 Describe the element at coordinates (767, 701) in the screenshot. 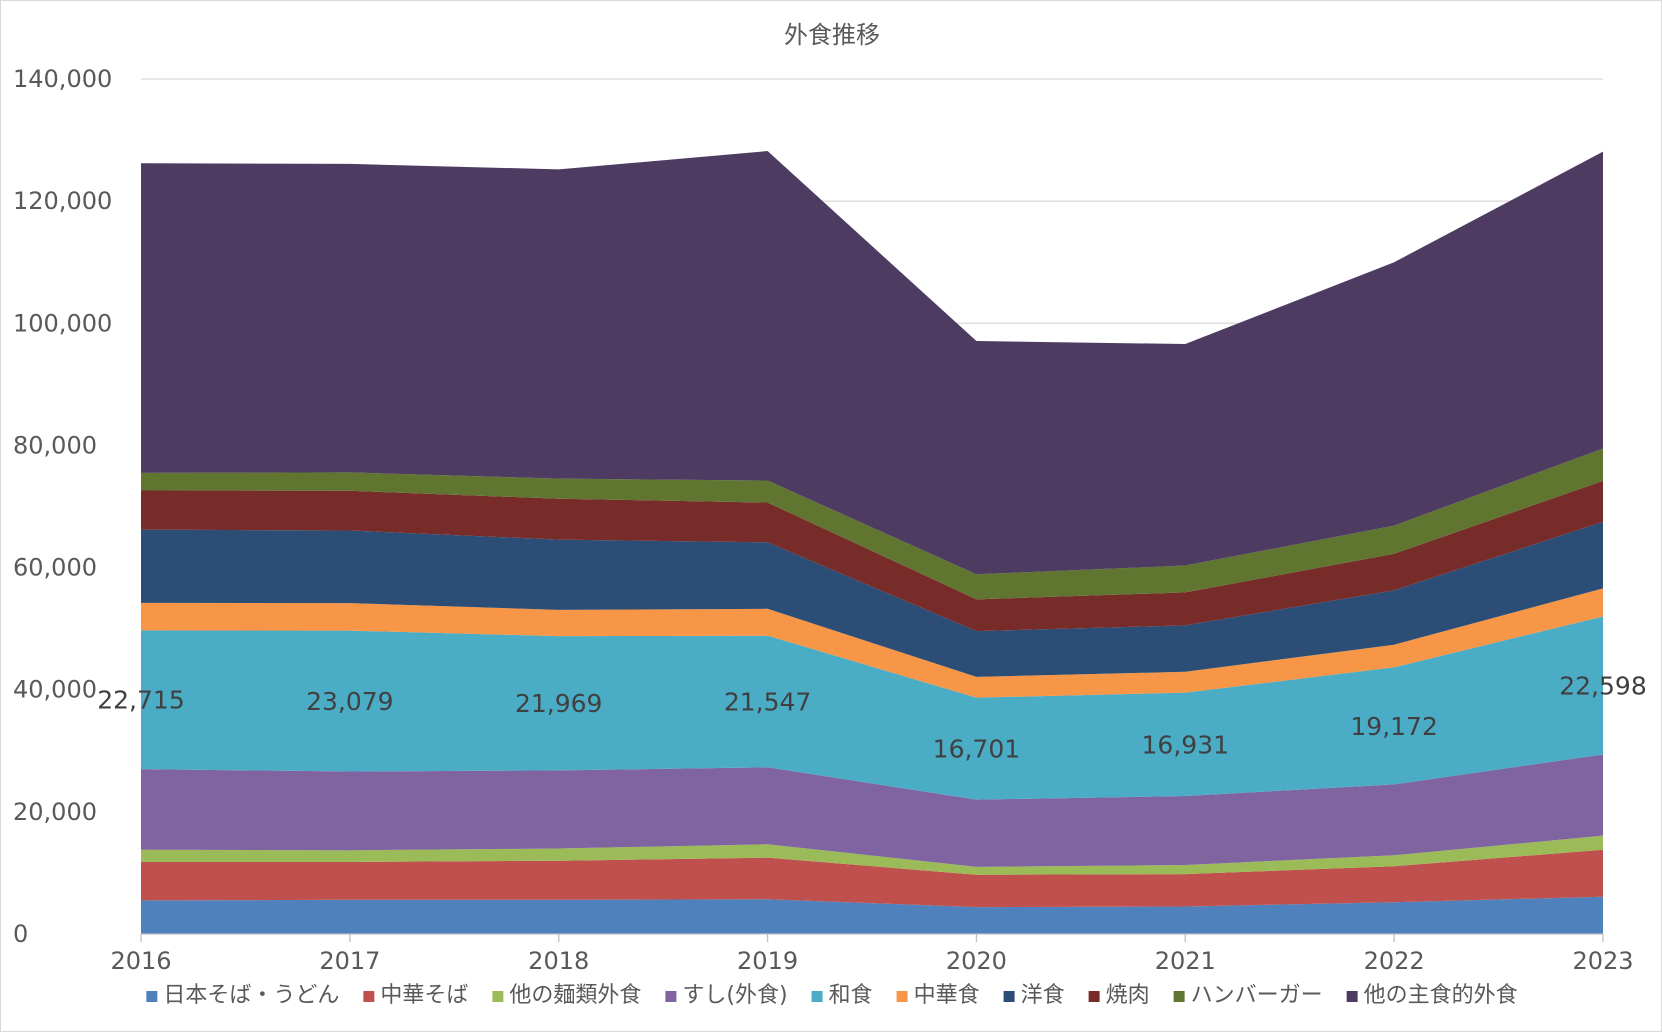

I see `data-label: 21,547` at that location.